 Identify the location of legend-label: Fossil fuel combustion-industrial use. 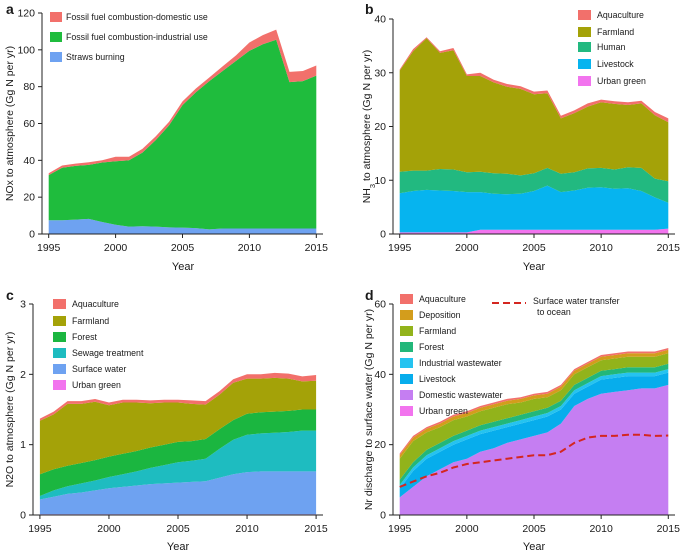
(137, 37).